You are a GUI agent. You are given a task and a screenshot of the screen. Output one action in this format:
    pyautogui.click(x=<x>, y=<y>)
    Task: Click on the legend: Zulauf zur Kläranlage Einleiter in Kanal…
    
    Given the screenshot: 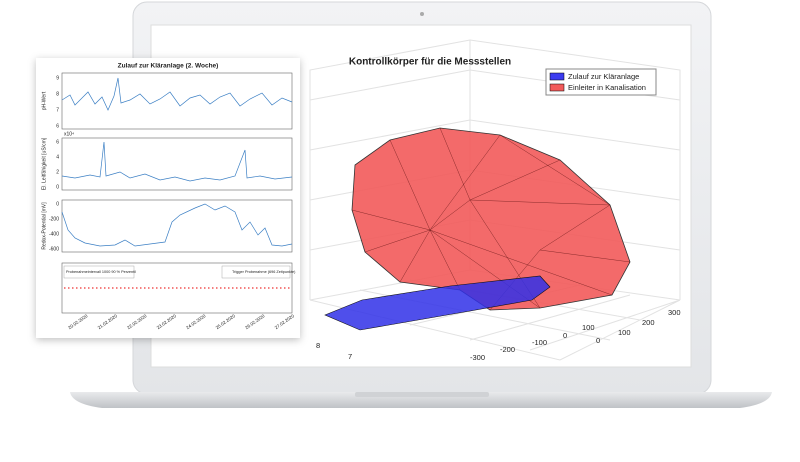 What is the action you would take?
    pyautogui.click(x=601, y=82)
    